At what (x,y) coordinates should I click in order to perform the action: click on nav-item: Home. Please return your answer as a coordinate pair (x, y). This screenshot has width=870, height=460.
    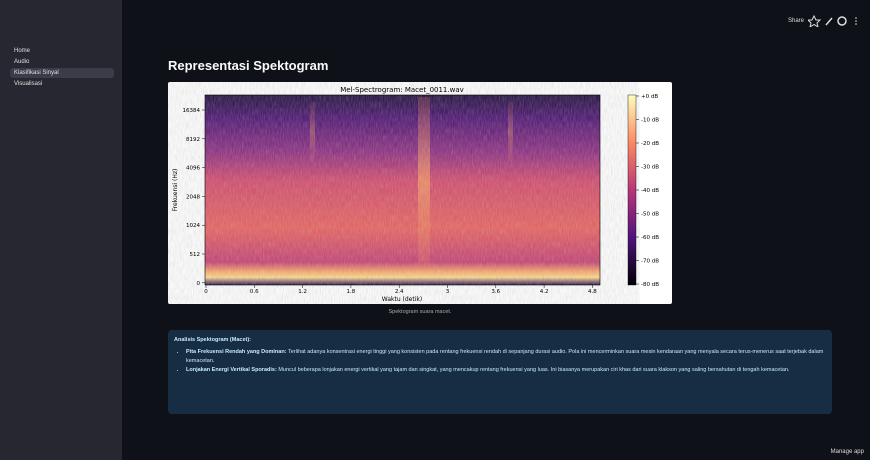
    Looking at the image, I should click on (22, 51).